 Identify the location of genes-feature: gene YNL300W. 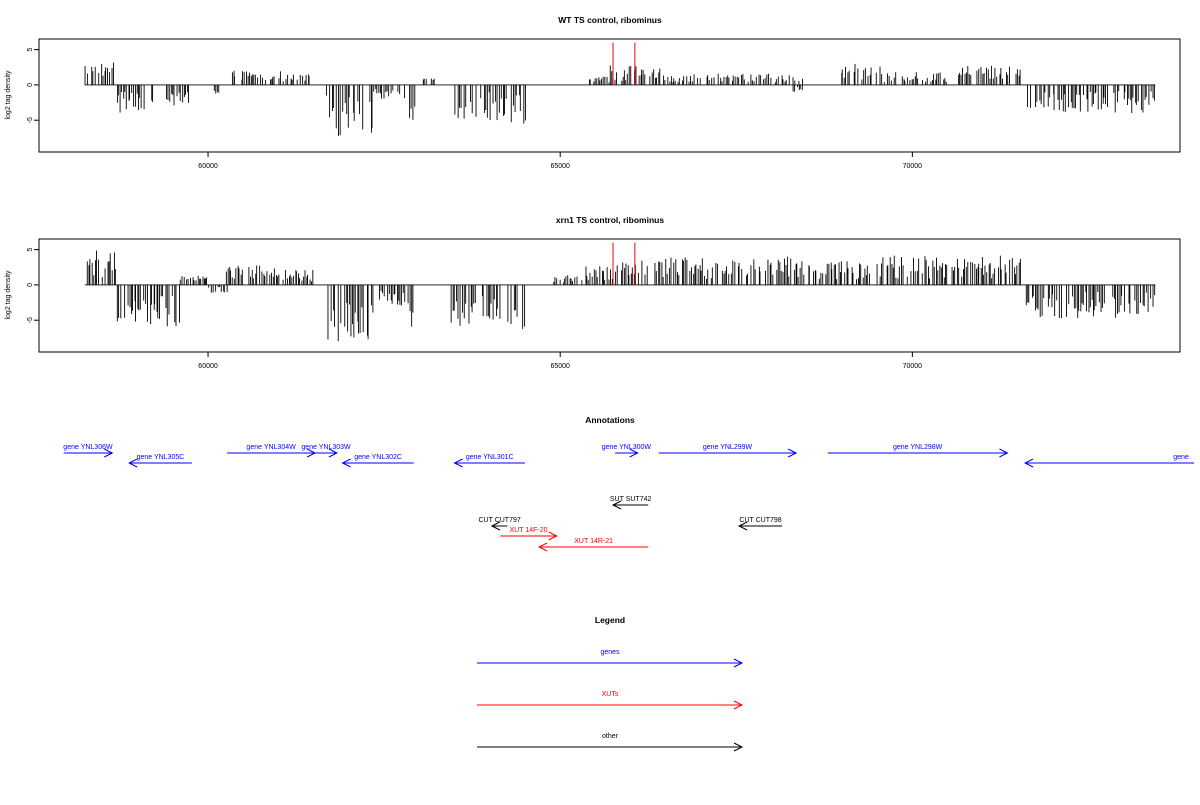
(627, 451).